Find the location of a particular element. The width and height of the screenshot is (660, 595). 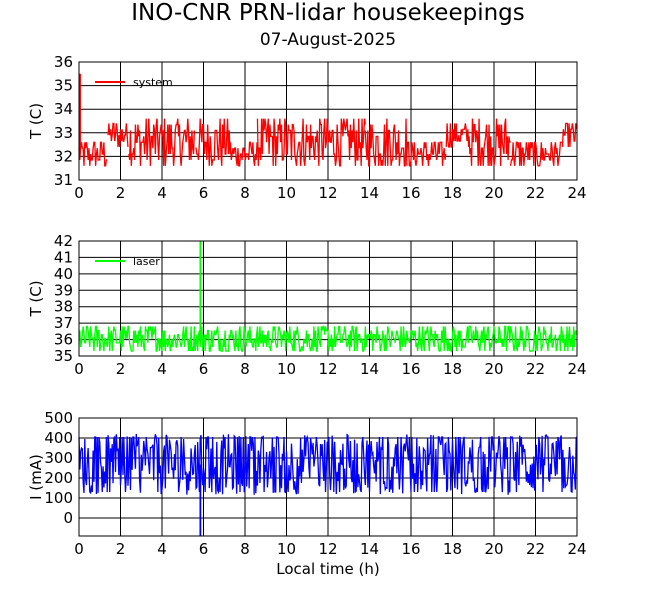

y-tick-label: 500 is located at coordinates (58, 418).